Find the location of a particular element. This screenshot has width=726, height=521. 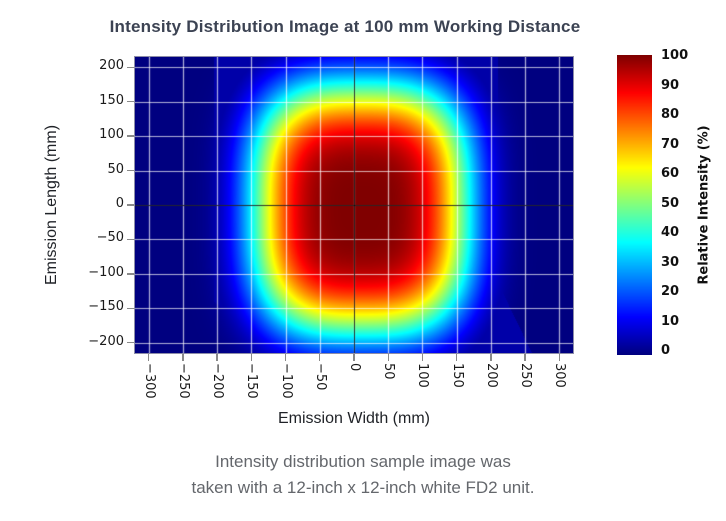

x-tick-label: 50 is located at coordinates (389, 371).